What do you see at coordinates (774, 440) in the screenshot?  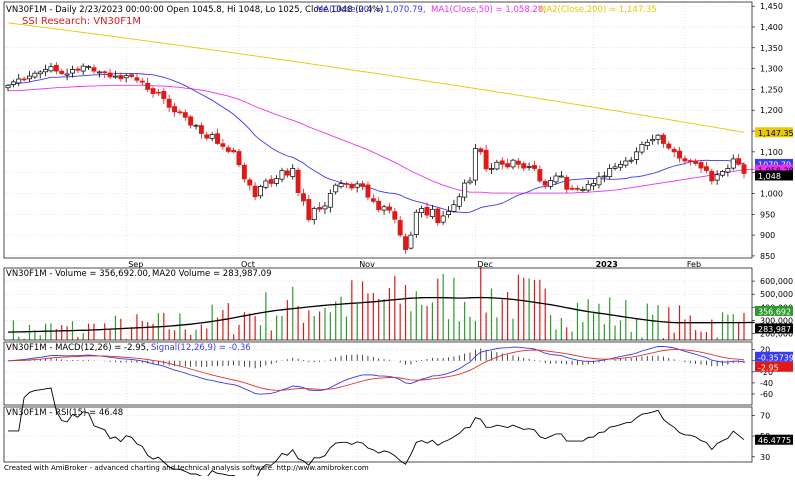 I see `rsi-badge-text: 46.4775` at bounding box center [774, 440].